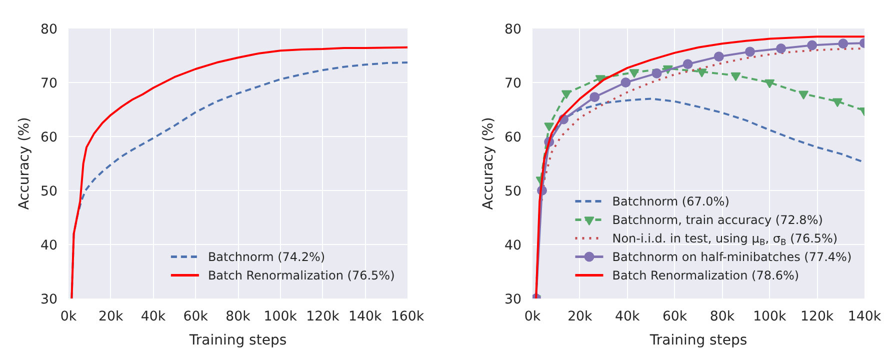 This screenshot has height=352, width=894. Describe the element at coordinates (732, 257) in the screenshot. I see `legend-label: Batchnorm on half-minibatches (77.4%)` at that location.